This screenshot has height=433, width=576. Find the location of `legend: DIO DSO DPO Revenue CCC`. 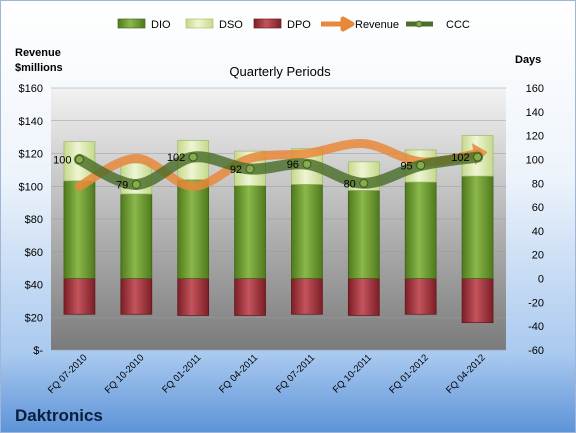

legend: DIO DSO DPO Revenue CCC is located at coordinates (293, 24).